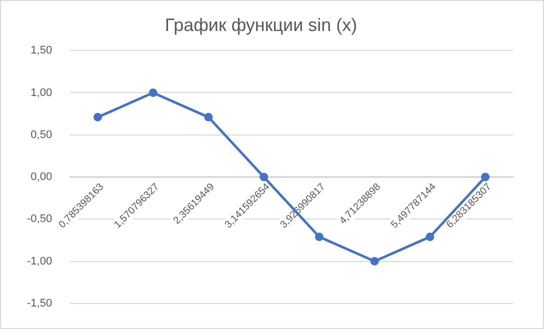 This screenshot has width=544, height=329. Describe the element at coordinates (261, 24) in the screenshot. I see `chart-title: График функции sin (x)` at that location.